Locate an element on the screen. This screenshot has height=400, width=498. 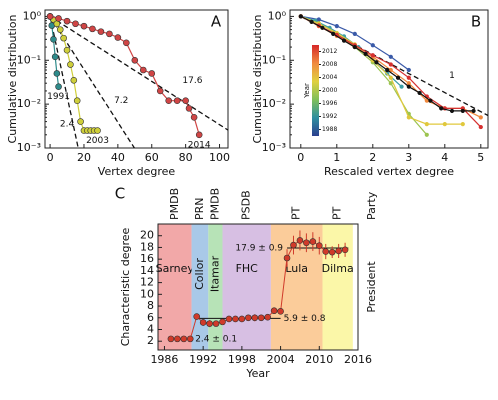
right-axis-label: President is located at coordinates (371, 287).